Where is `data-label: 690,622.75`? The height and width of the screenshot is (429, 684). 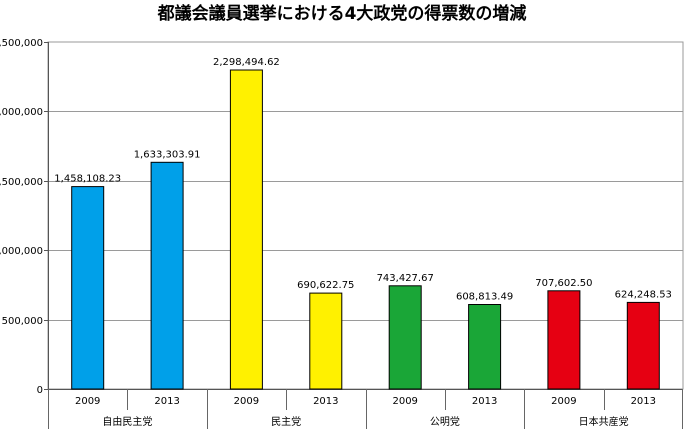
data-label: 690,622.75 is located at coordinates (325, 285).